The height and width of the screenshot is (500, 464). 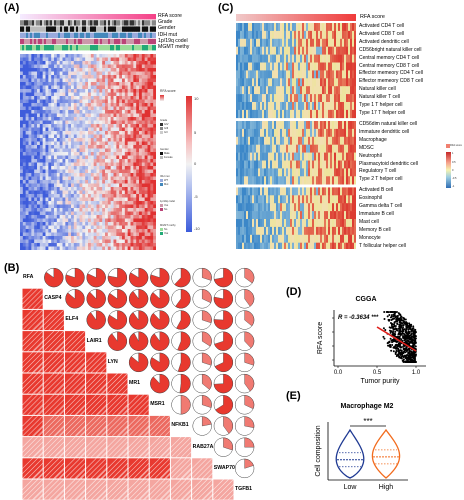 I want to click on legend-idh-item: Mut, so click(x=166, y=184).